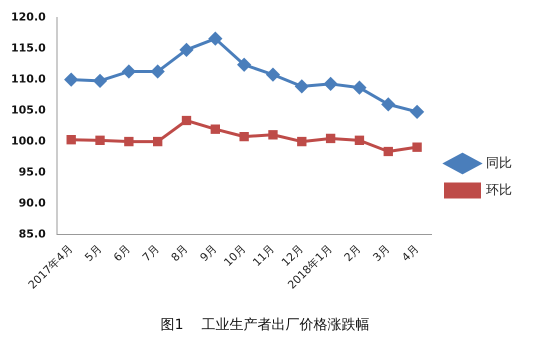 This screenshot has height=346, width=540. I want to click on y-tick-label: 95.0, so click(32, 171).